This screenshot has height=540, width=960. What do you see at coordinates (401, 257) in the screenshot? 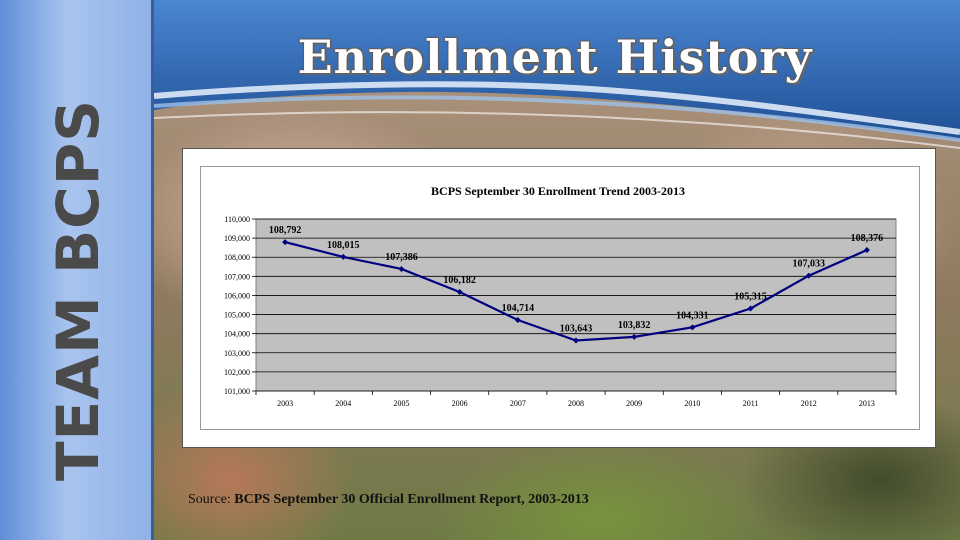
I see `data-label: 107,386` at bounding box center [401, 257].